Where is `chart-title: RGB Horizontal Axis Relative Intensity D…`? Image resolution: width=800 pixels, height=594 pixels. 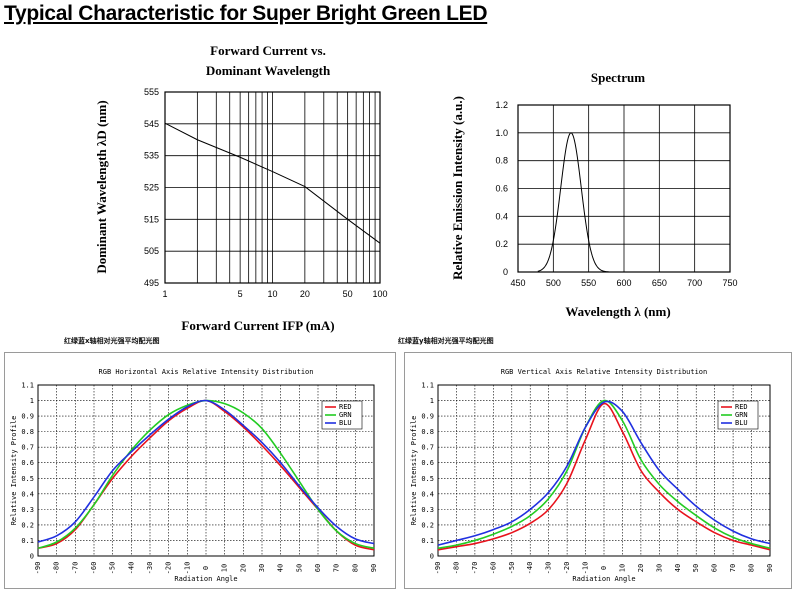
chart-title: RGB Horizontal Axis Relative Intensity D… is located at coordinates (206, 372).